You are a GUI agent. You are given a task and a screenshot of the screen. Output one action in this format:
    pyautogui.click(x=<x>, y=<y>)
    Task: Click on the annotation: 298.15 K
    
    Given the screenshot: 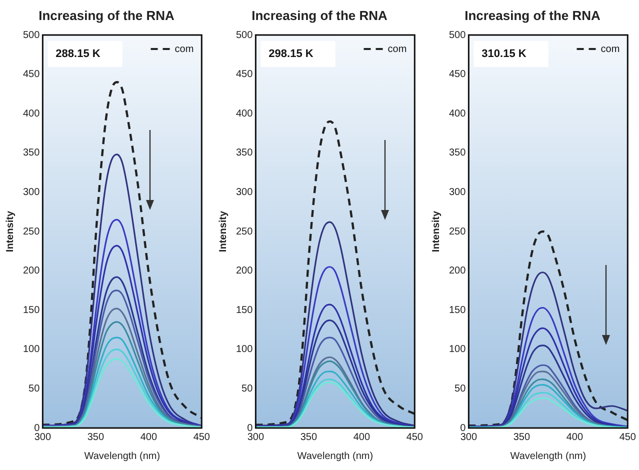 What is the action you would take?
    pyautogui.click(x=291, y=54)
    